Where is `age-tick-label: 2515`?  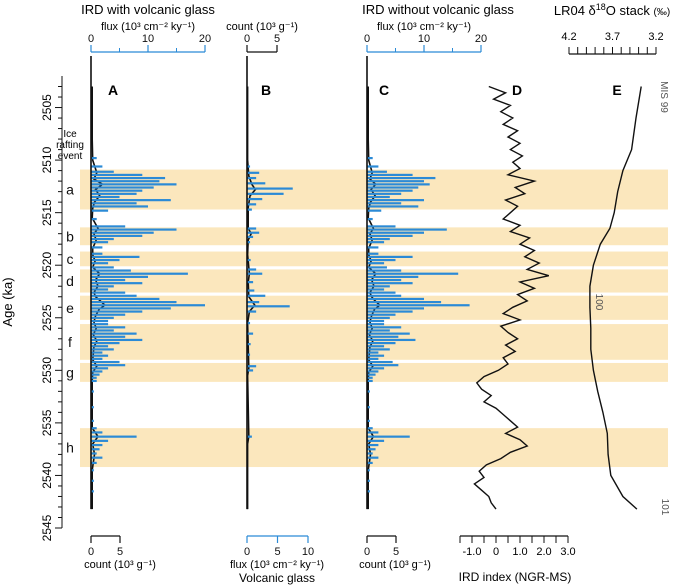 age-tick-label: 2515 is located at coordinates (47, 212).